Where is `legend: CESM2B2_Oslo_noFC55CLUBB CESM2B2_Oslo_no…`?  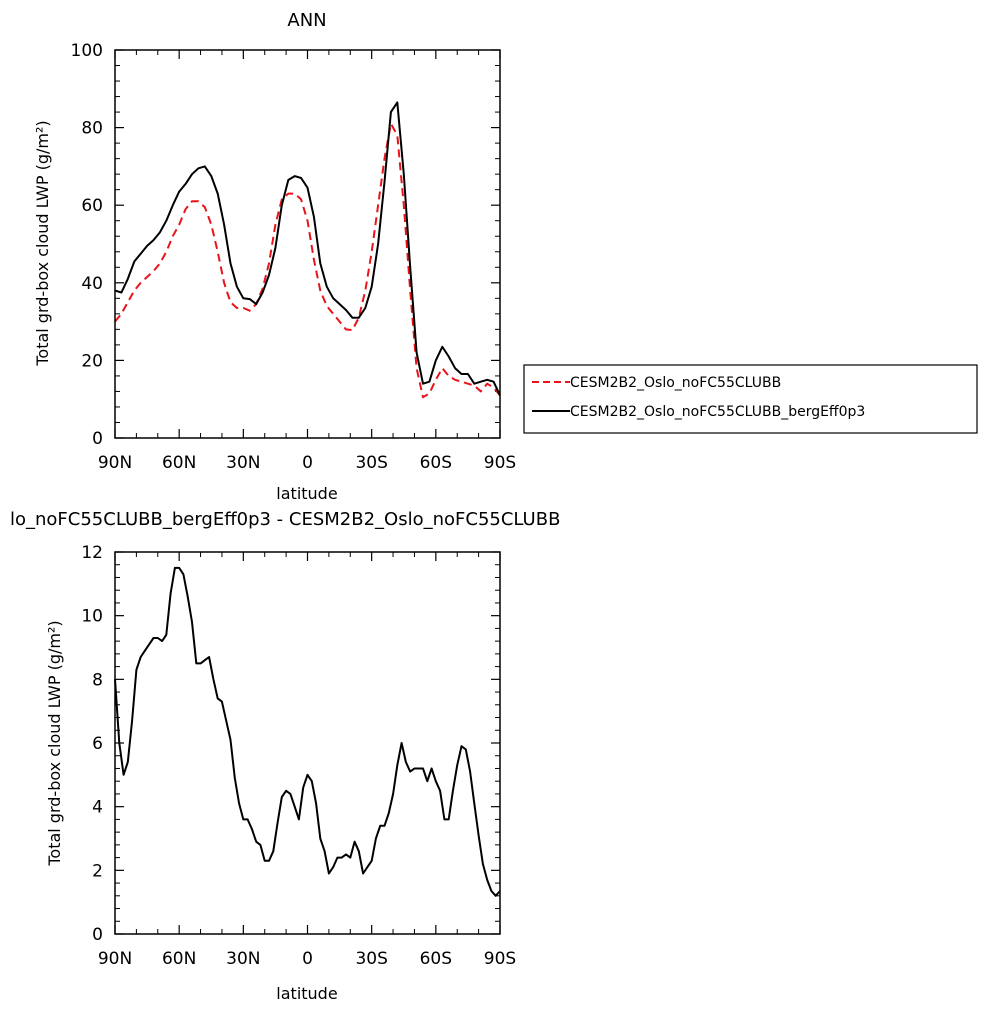 legend: CESM2B2_Oslo_noFC55CLUBB CESM2B2_Oslo_no… is located at coordinates (750, 399).